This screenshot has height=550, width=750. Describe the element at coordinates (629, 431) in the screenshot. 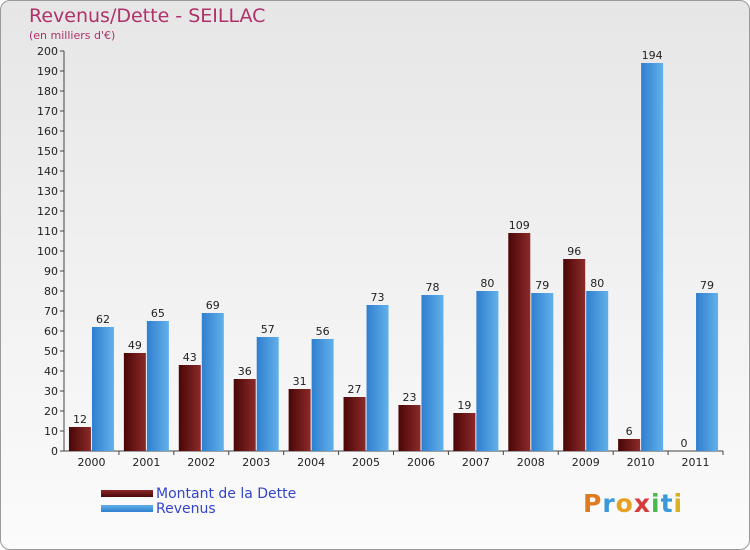

I see `value-label-dette: 6` at that location.